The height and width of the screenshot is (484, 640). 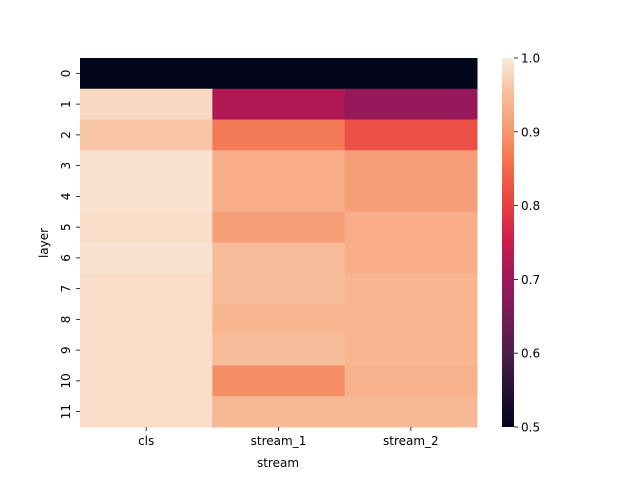 I want to click on x-tick-label: cls, so click(x=146, y=441).